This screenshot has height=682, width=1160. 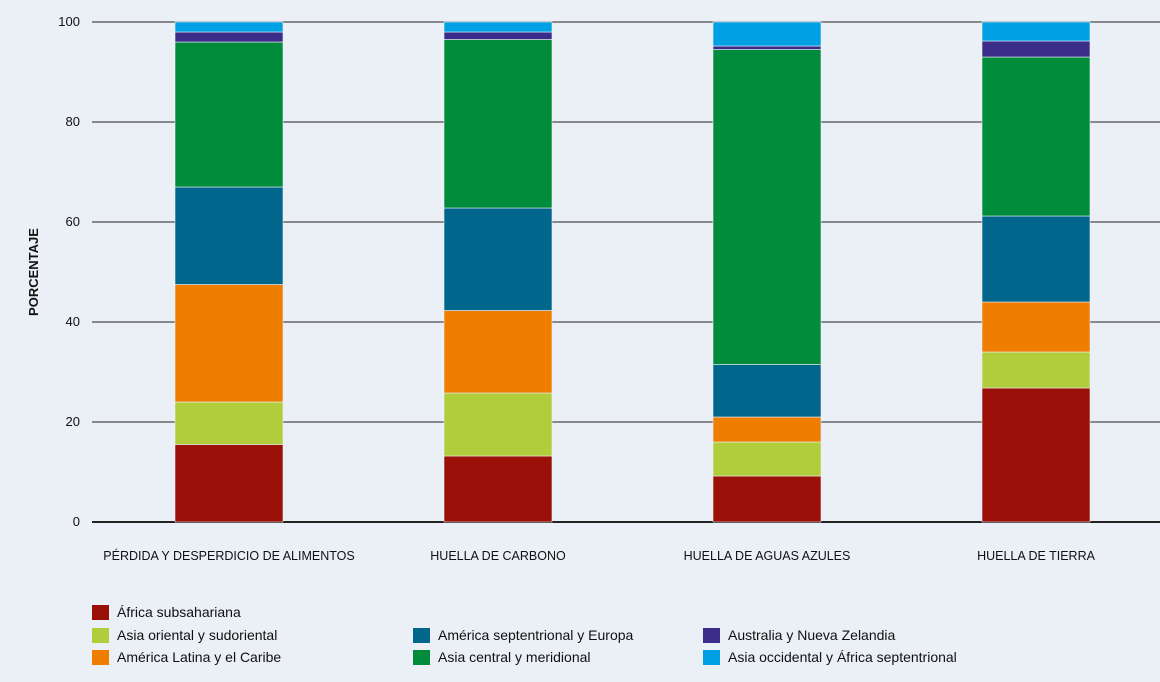 What do you see at coordinates (73, 221) in the screenshot?
I see `y-tick-label: 60` at bounding box center [73, 221].